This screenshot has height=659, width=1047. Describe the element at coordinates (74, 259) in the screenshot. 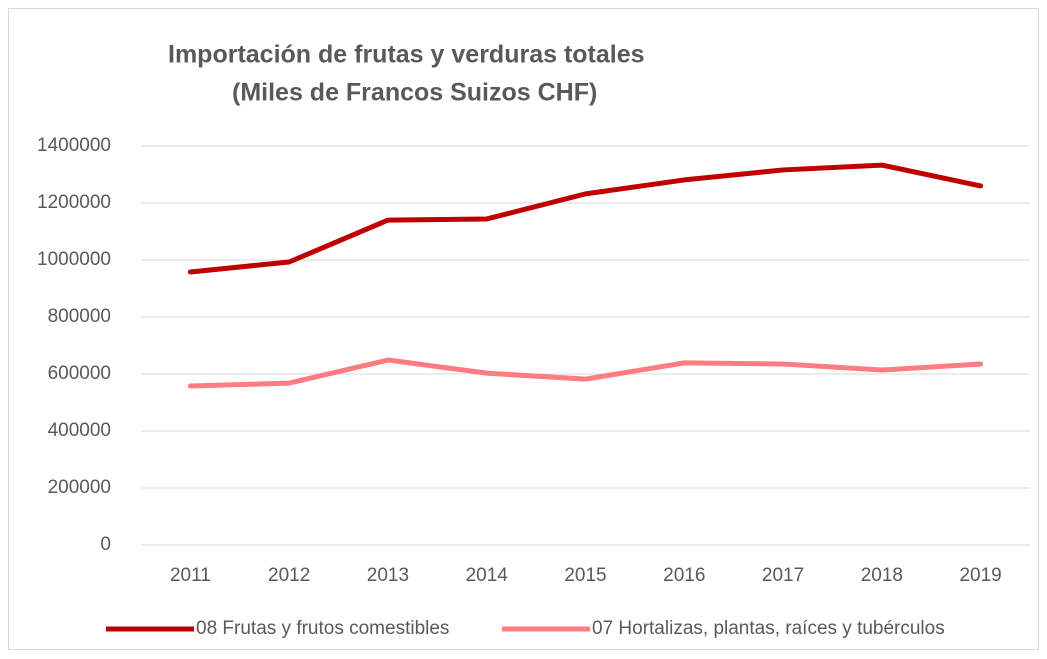

I see `y-tick-label: 1000000` at that location.